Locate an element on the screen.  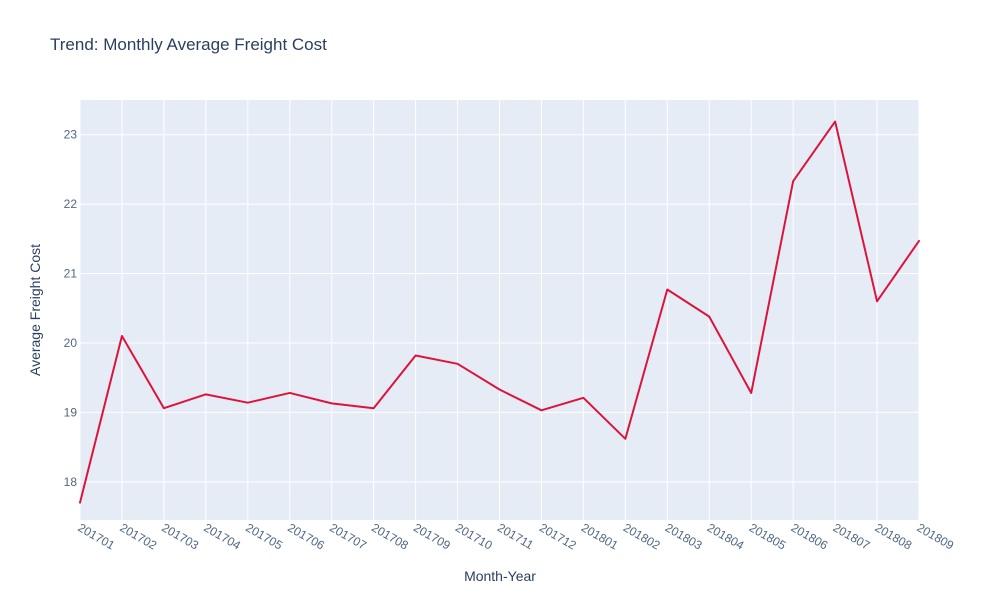
x-tick-label: 201705 is located at coordinates (264, 536).